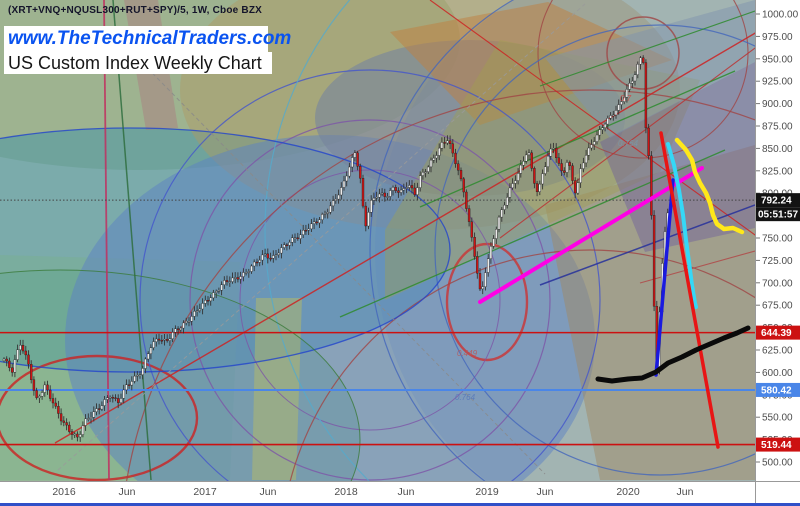 The height and width of the screenshot is (506, 800). I want to click on y-axis-label: 750.00, so click(777, 239).